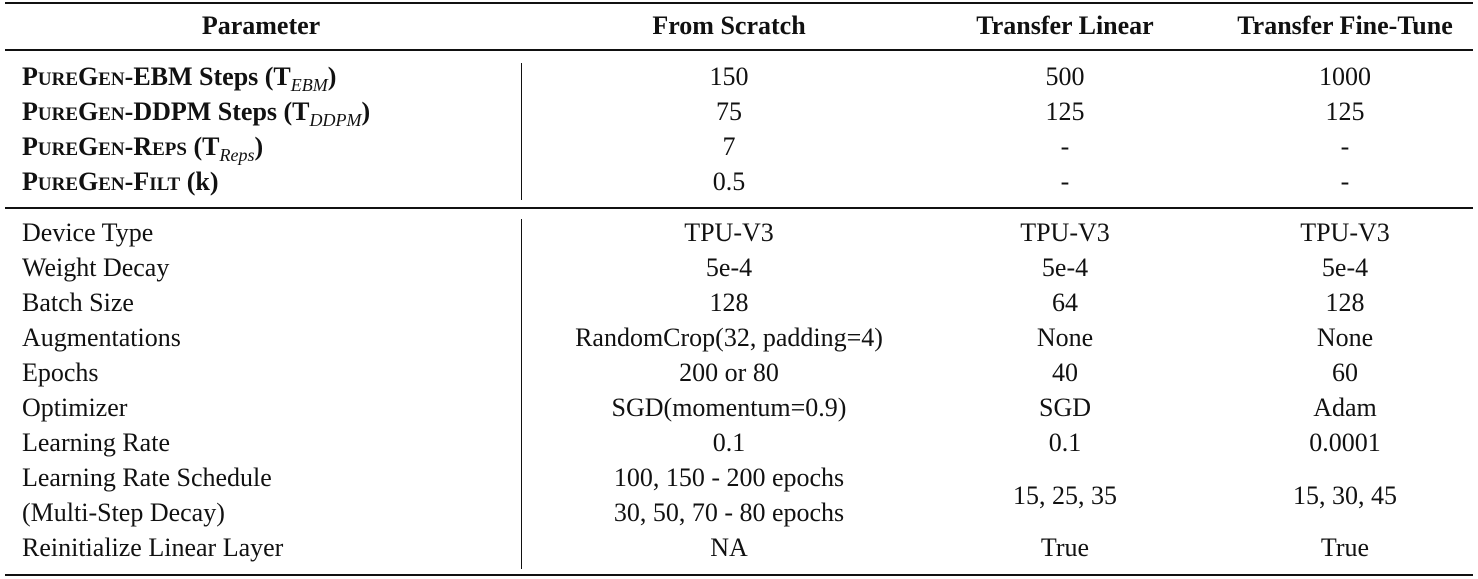 The width and height of the screenshot is (1478, 579). I want to click on schedule-scratch-line2: 30, 50, 70 - 80 epochs, so click(729, 512).